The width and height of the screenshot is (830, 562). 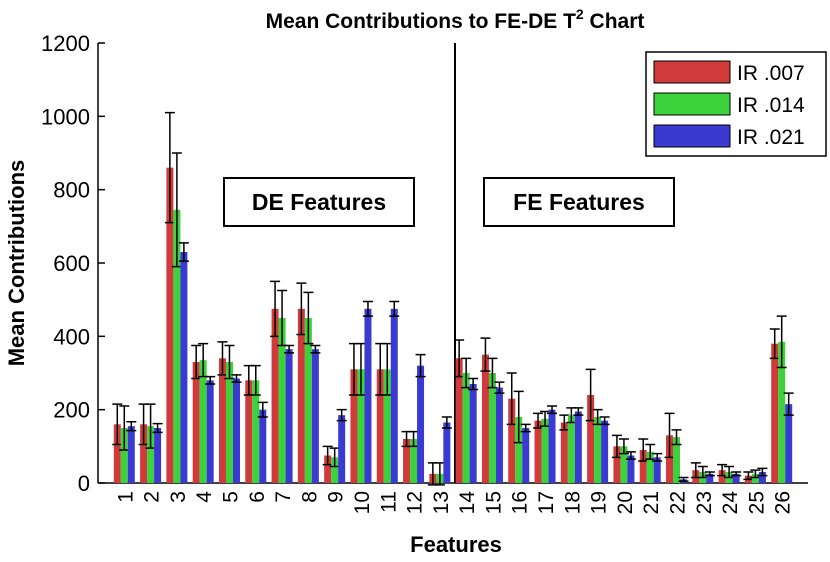 What do you see at coordinates (71, 190) in the screenshot?
I see `y-tick-label: 800` at bounding box center [71, 190].